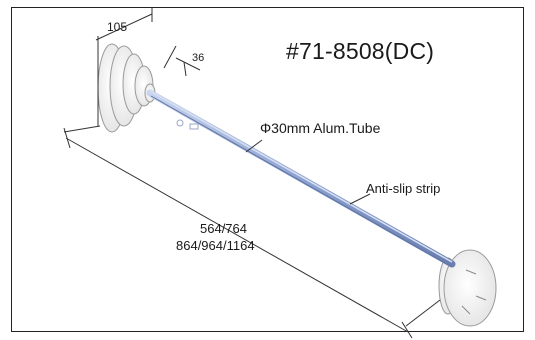  Describe the element at coordinates (117, 27) in the screenshot. I see `end-width-dimension: 105` at that location.